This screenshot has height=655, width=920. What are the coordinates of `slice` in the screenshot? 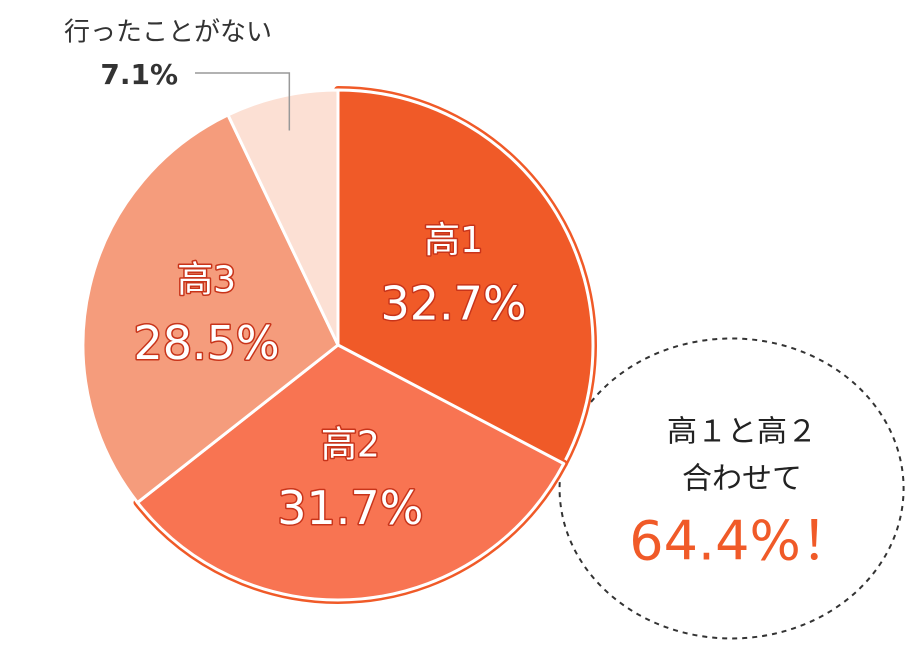 It's located at (283, 217).